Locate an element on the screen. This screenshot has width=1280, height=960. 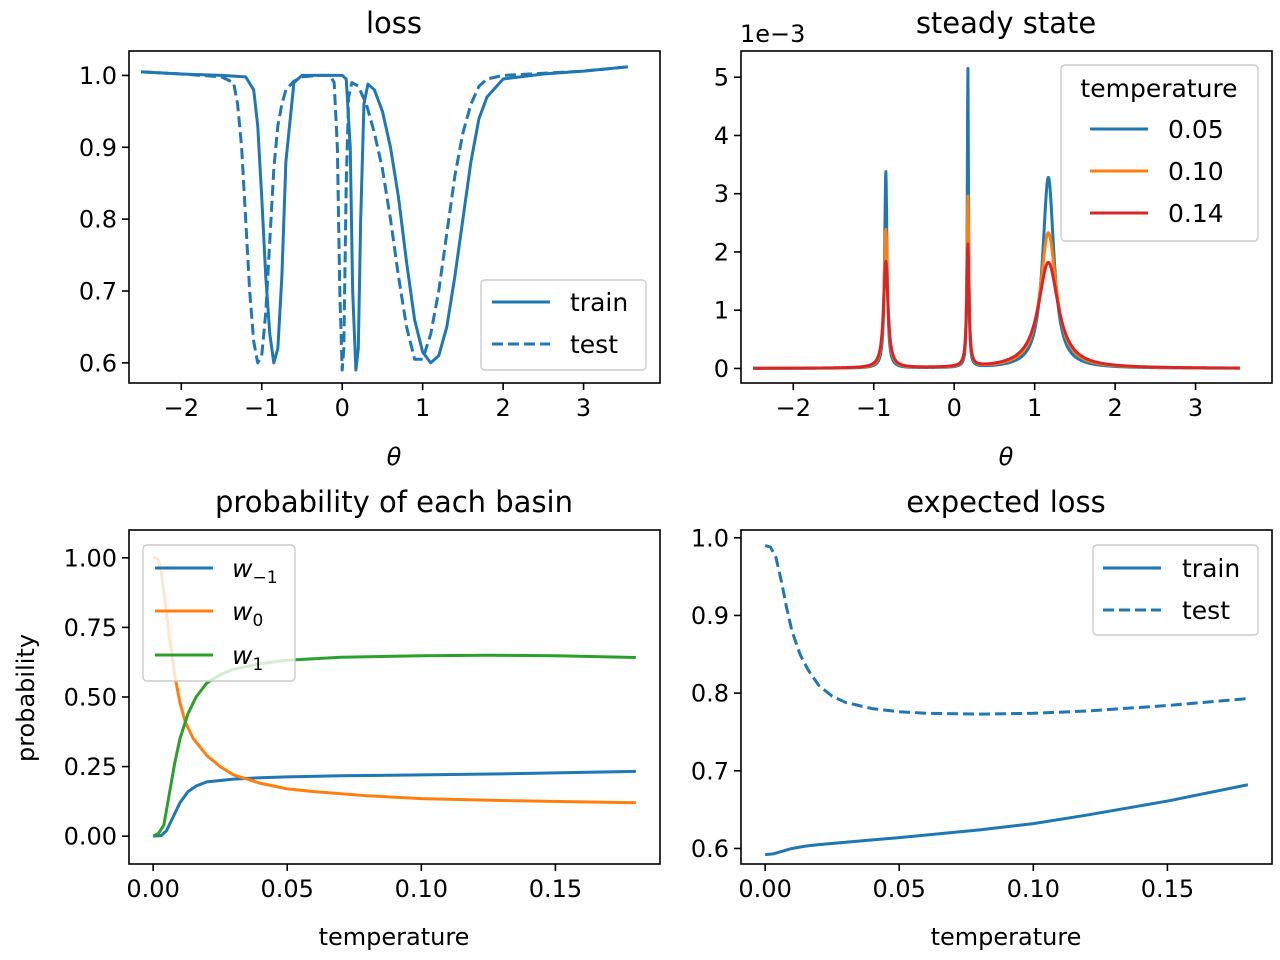
loss-ytick-label: 0.8 is located at coordinates (98, 220).